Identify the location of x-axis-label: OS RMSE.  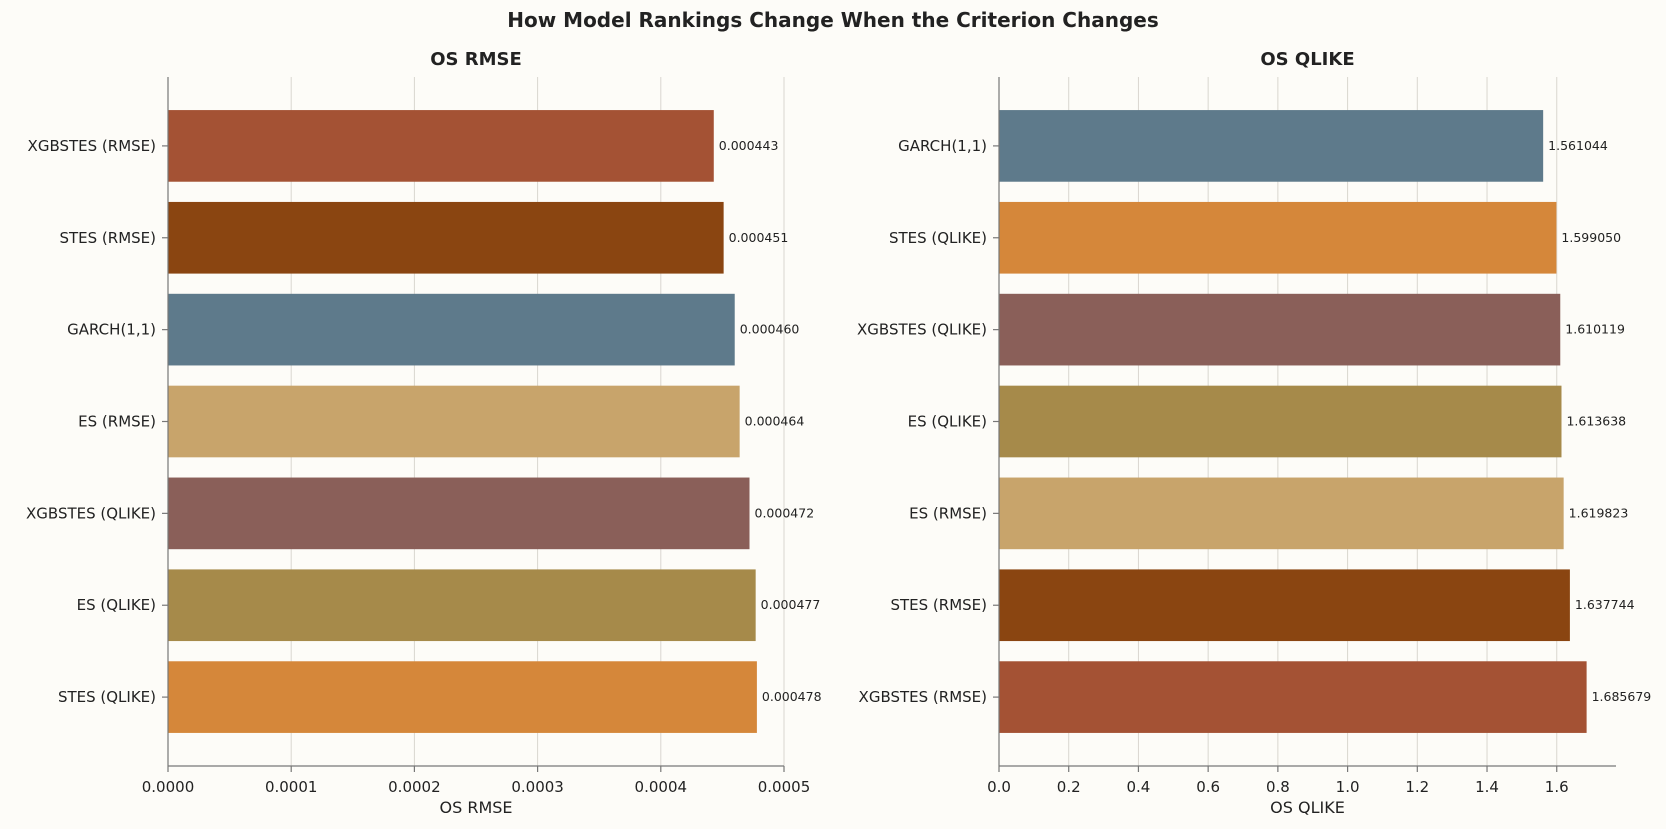
(475, 807).